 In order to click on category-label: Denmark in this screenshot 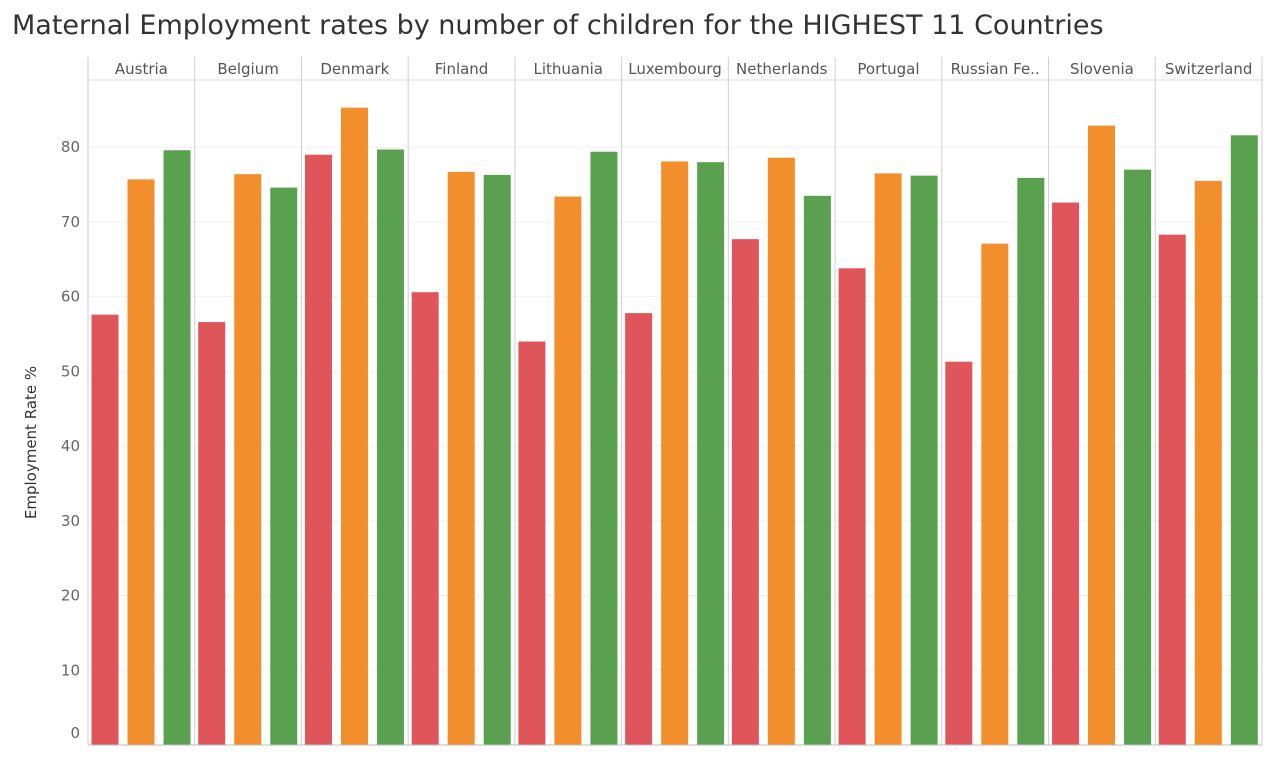, I will do `click(354, 69)`.